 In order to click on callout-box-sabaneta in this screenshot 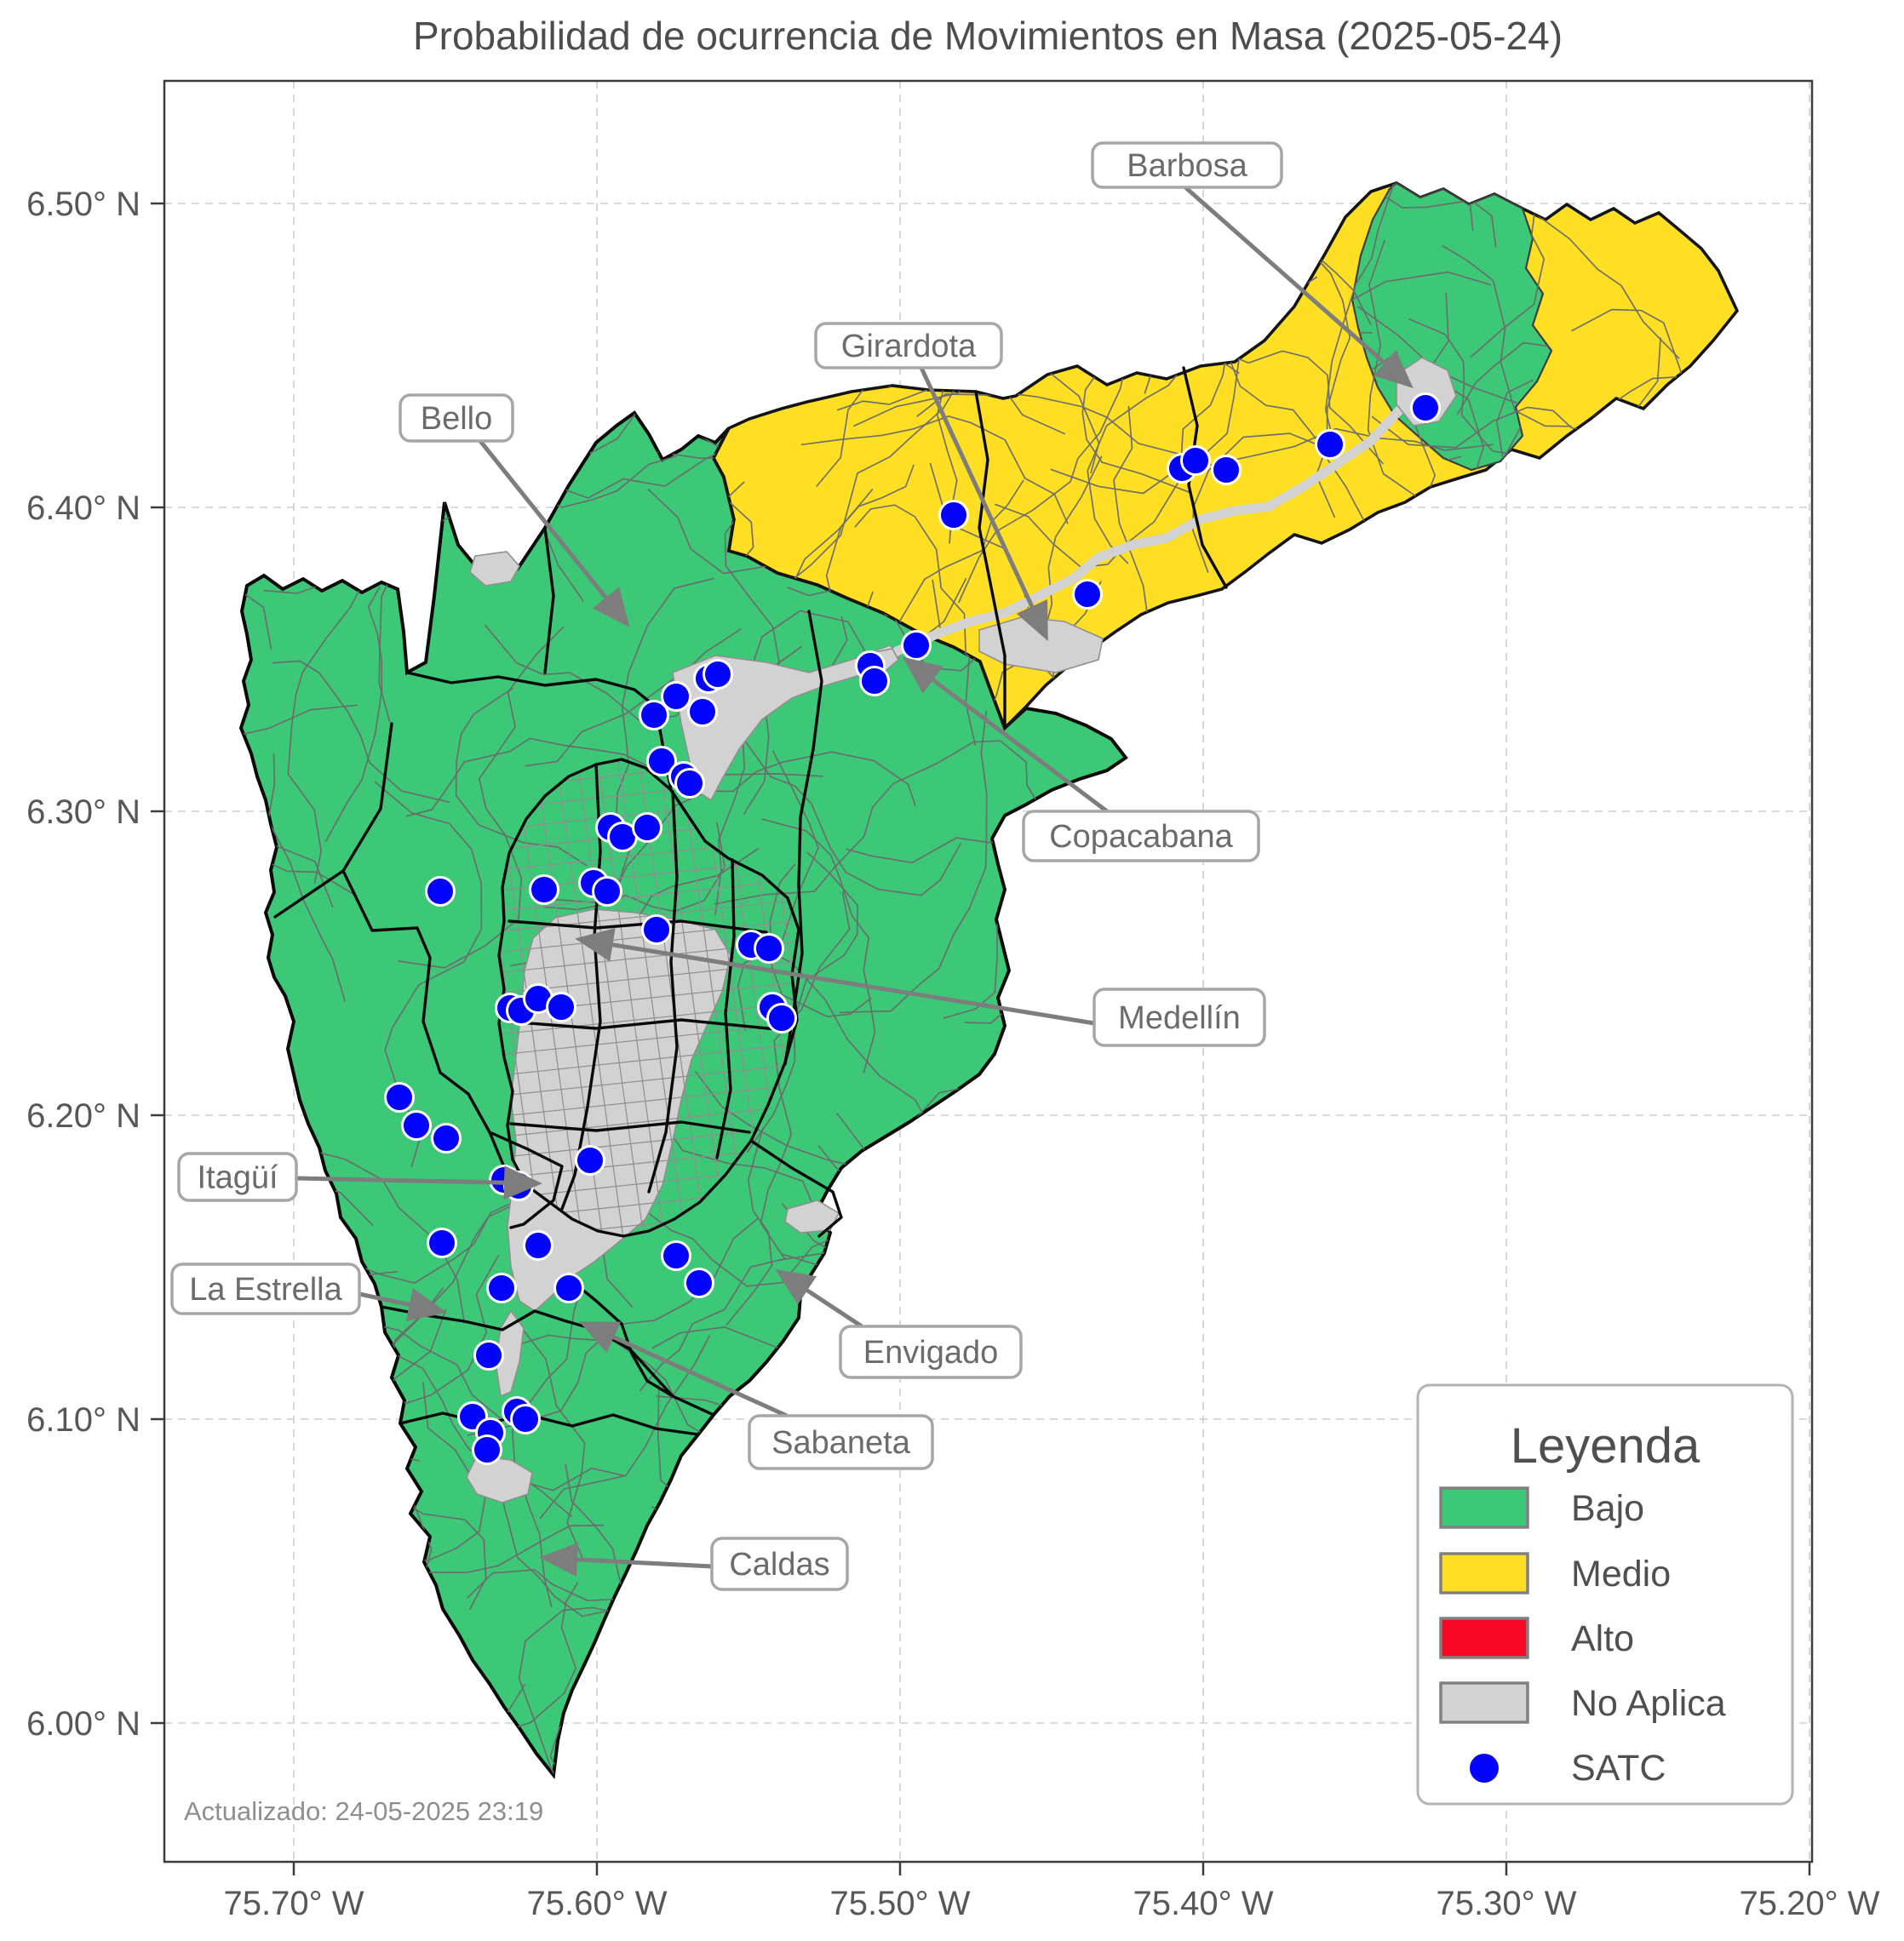, I will do `click(841, 1442)`.